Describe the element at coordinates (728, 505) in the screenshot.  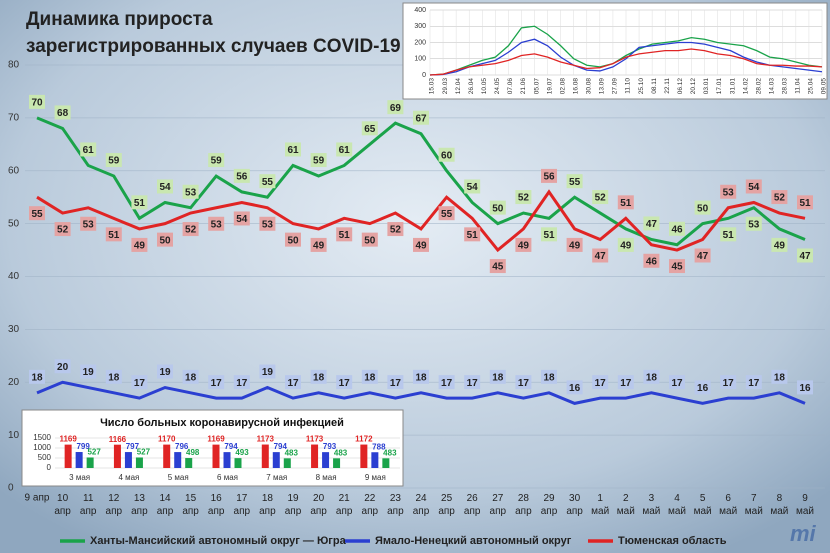
I see `x-tick-label: 6 май` at that location.